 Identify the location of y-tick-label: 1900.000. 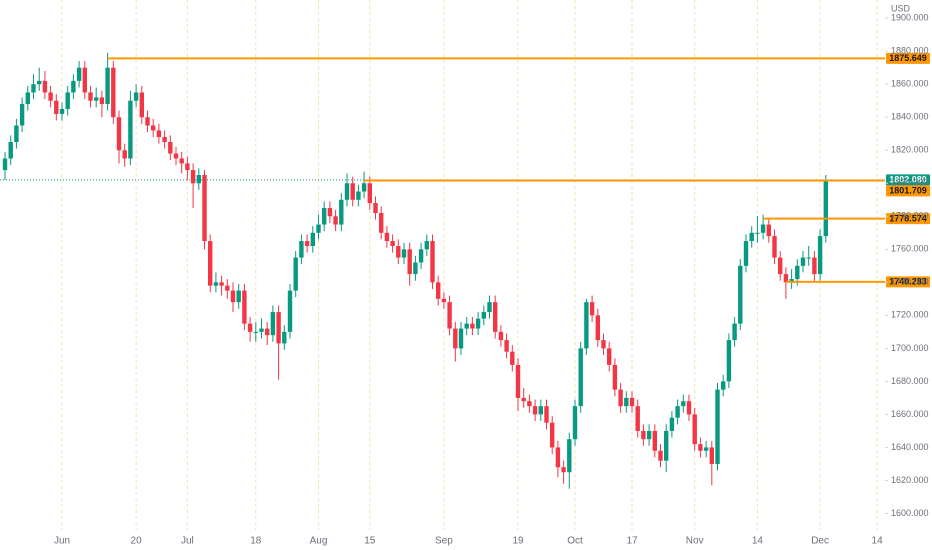
(910, 18).